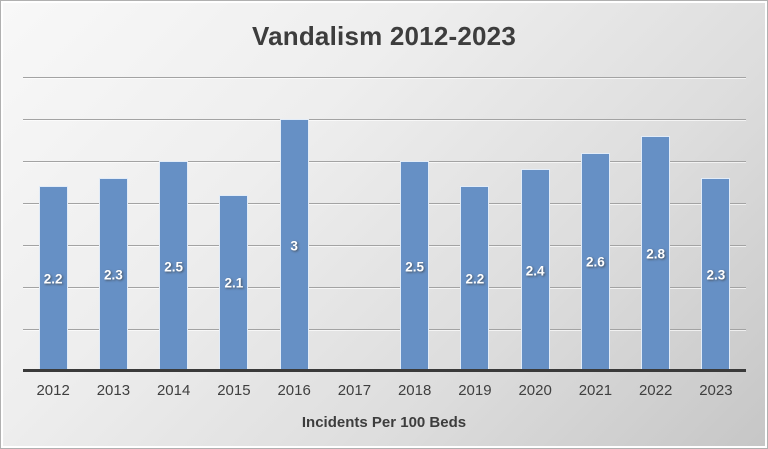 The height and width of the screenshot is (449, 768). I want to click on bar-2021: 2.6, so click(595, 261).